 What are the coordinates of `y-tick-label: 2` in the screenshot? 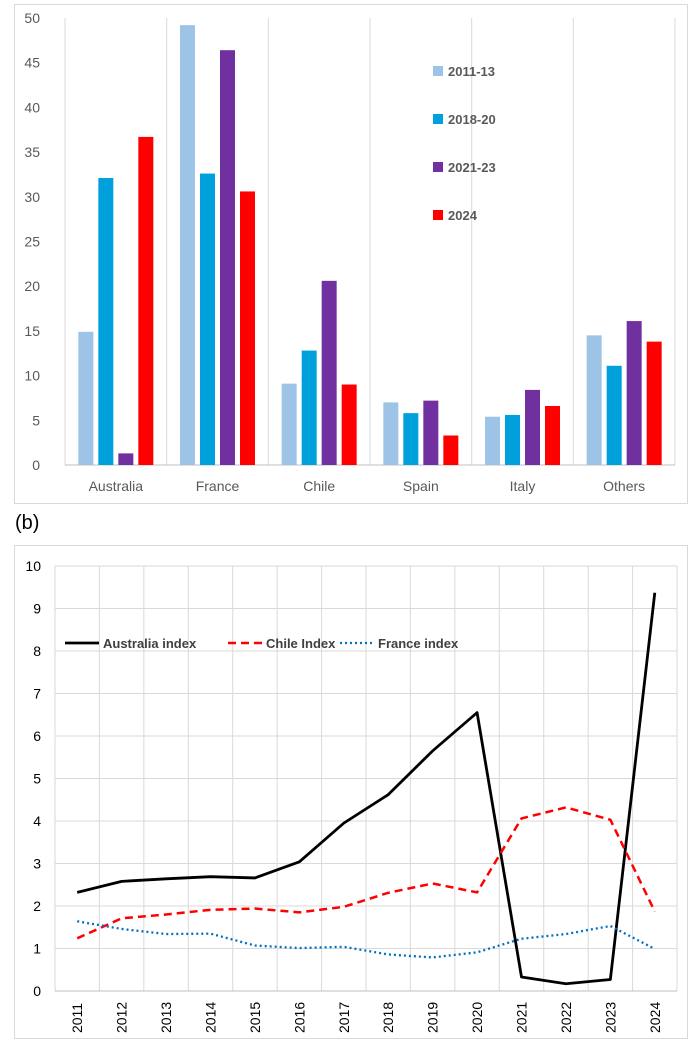 It's located at (37, 906).